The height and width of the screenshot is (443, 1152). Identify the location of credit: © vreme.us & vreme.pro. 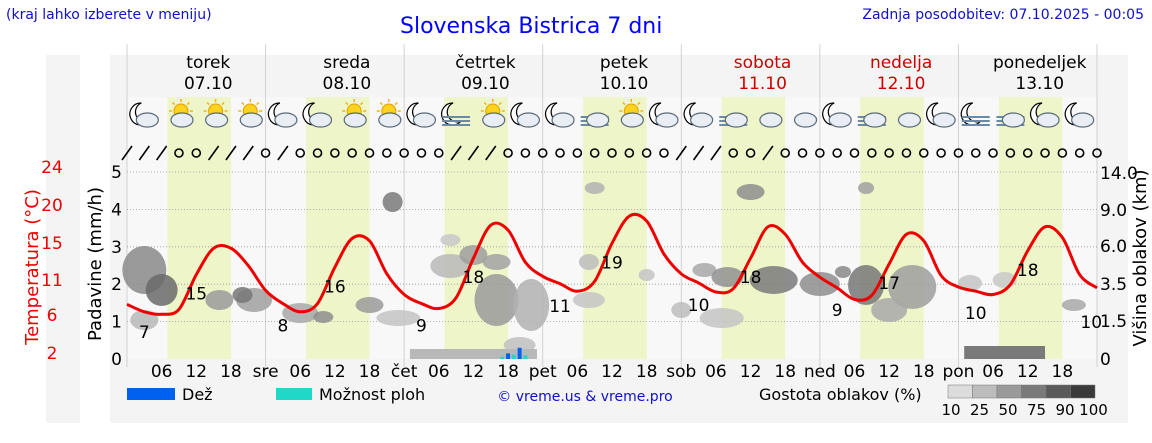
(584, 397).